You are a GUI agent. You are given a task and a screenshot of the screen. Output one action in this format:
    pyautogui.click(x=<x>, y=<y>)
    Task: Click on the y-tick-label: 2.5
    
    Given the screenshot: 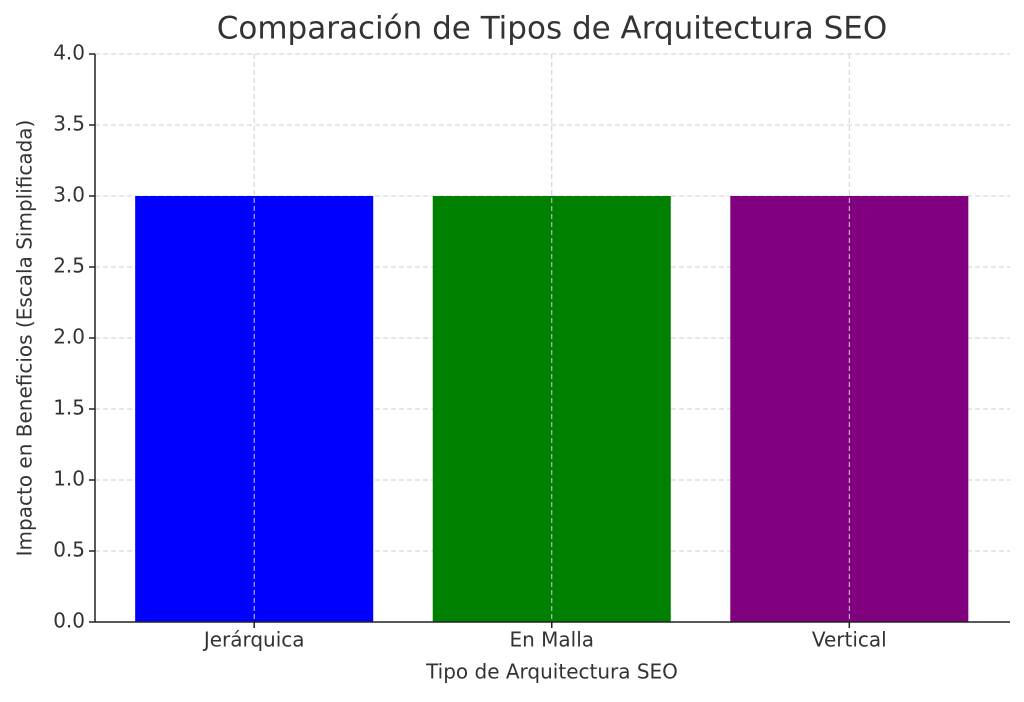 What is the action you would take?
    pyautogui.click(x=69, y=266)
    